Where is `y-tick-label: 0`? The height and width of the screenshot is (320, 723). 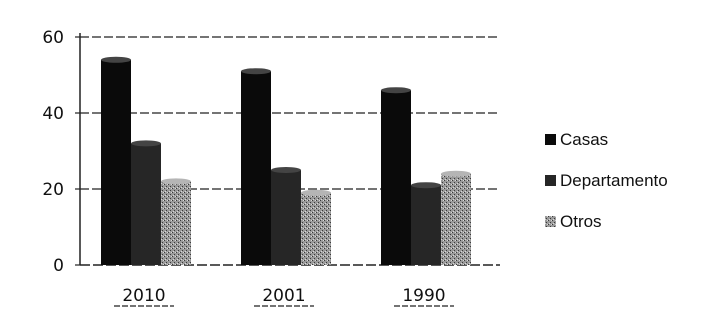
y-tick-label: 0 is located at coordinates (58, 266).